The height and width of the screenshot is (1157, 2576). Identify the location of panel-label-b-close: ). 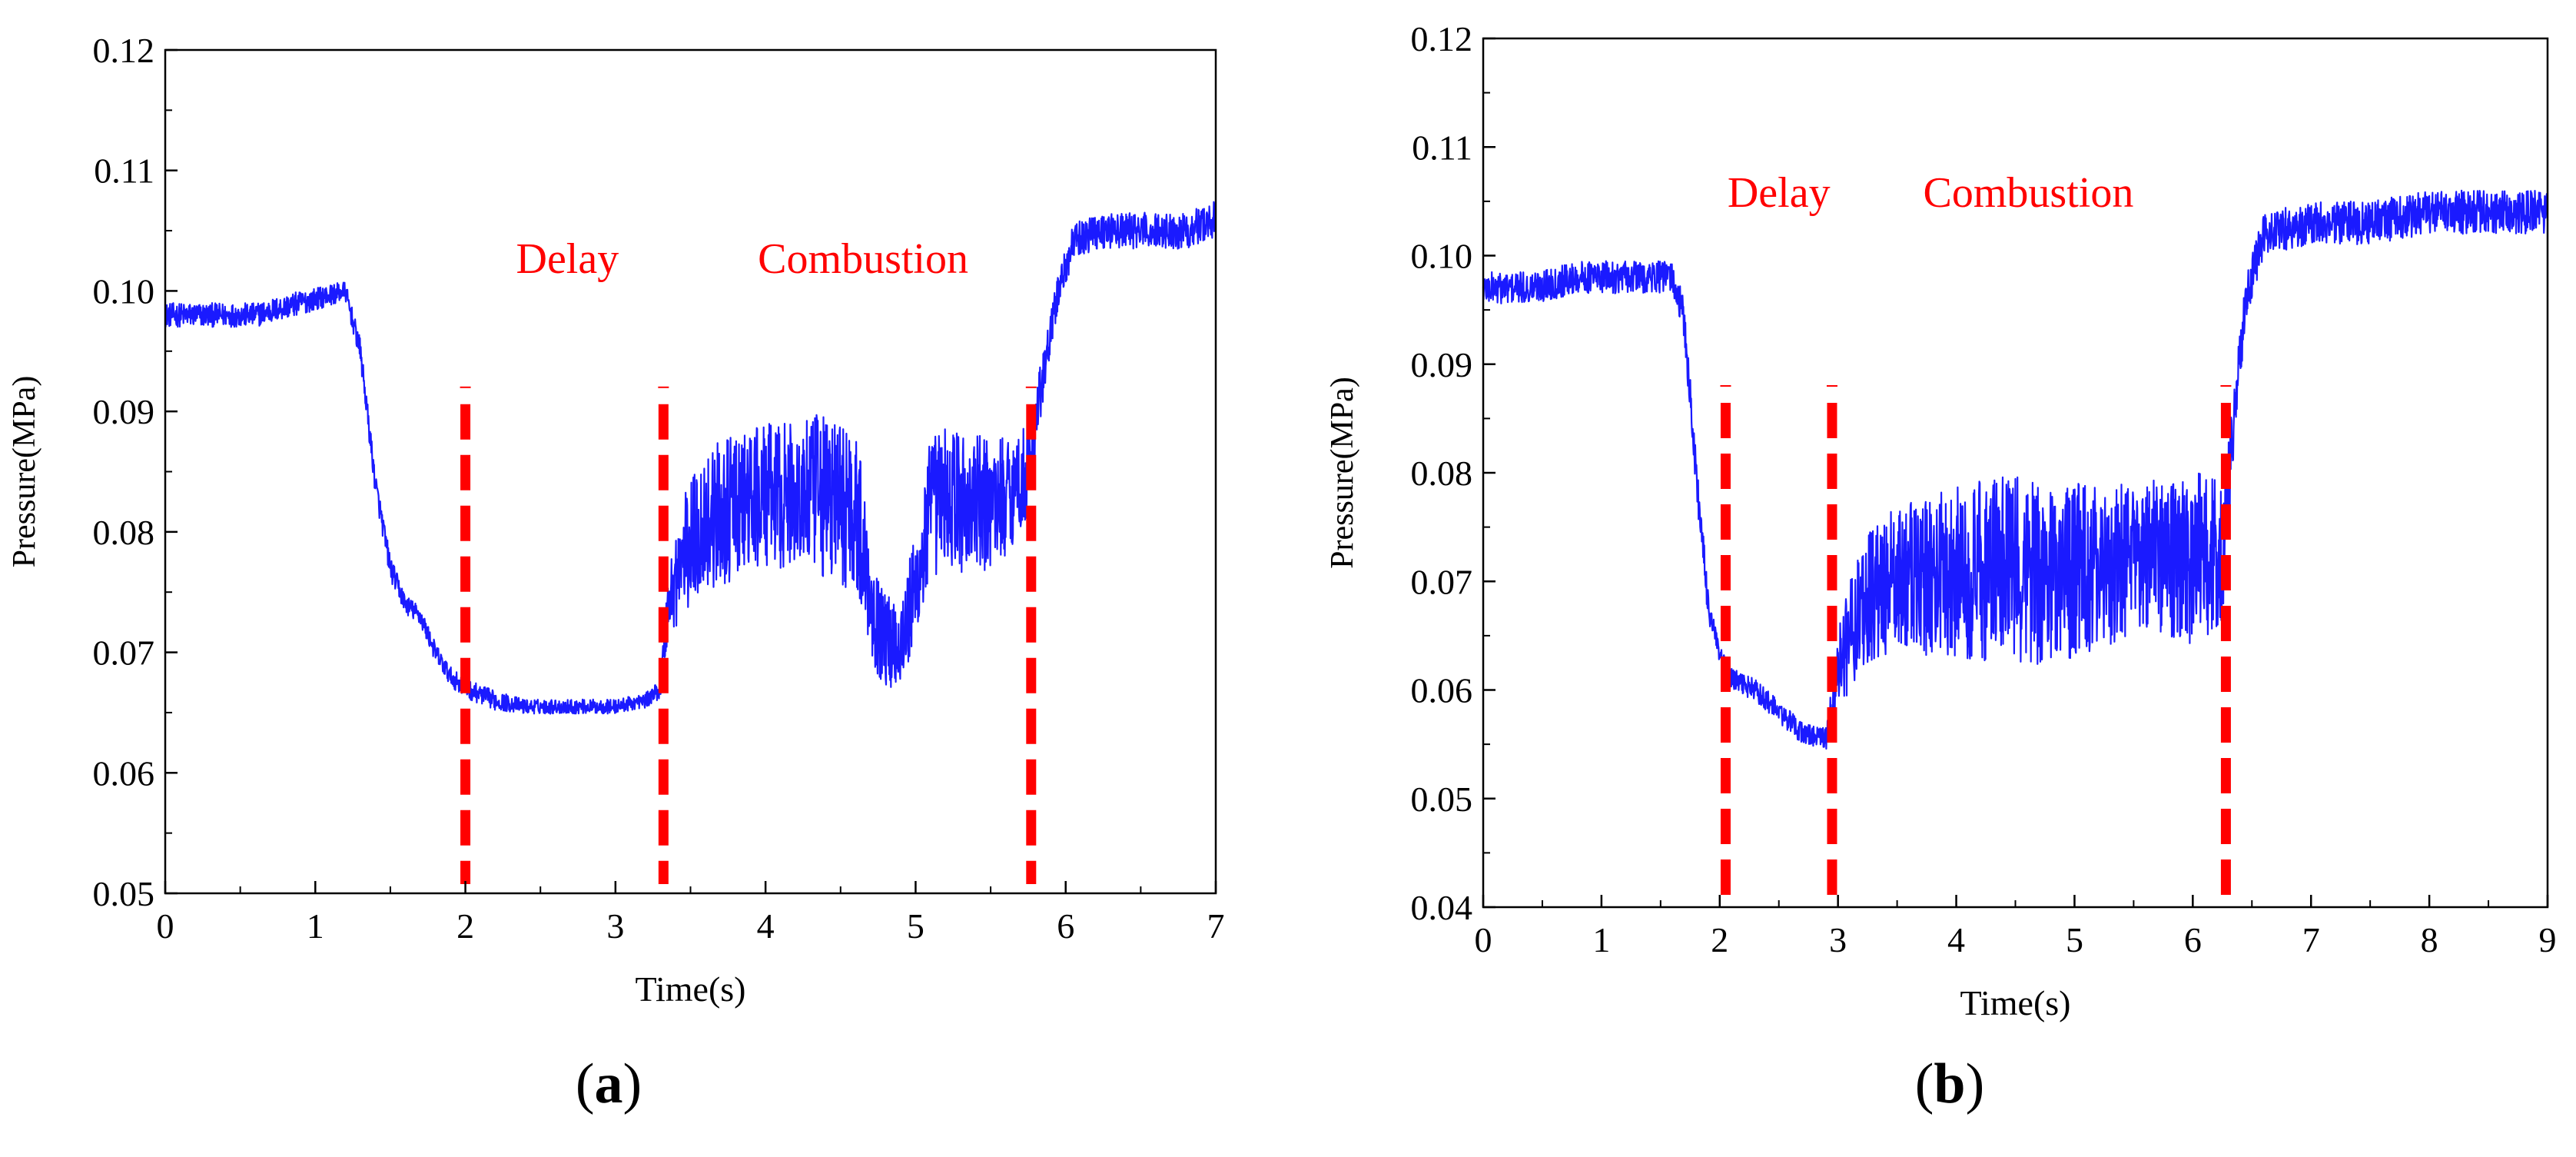
(1975, 1083).